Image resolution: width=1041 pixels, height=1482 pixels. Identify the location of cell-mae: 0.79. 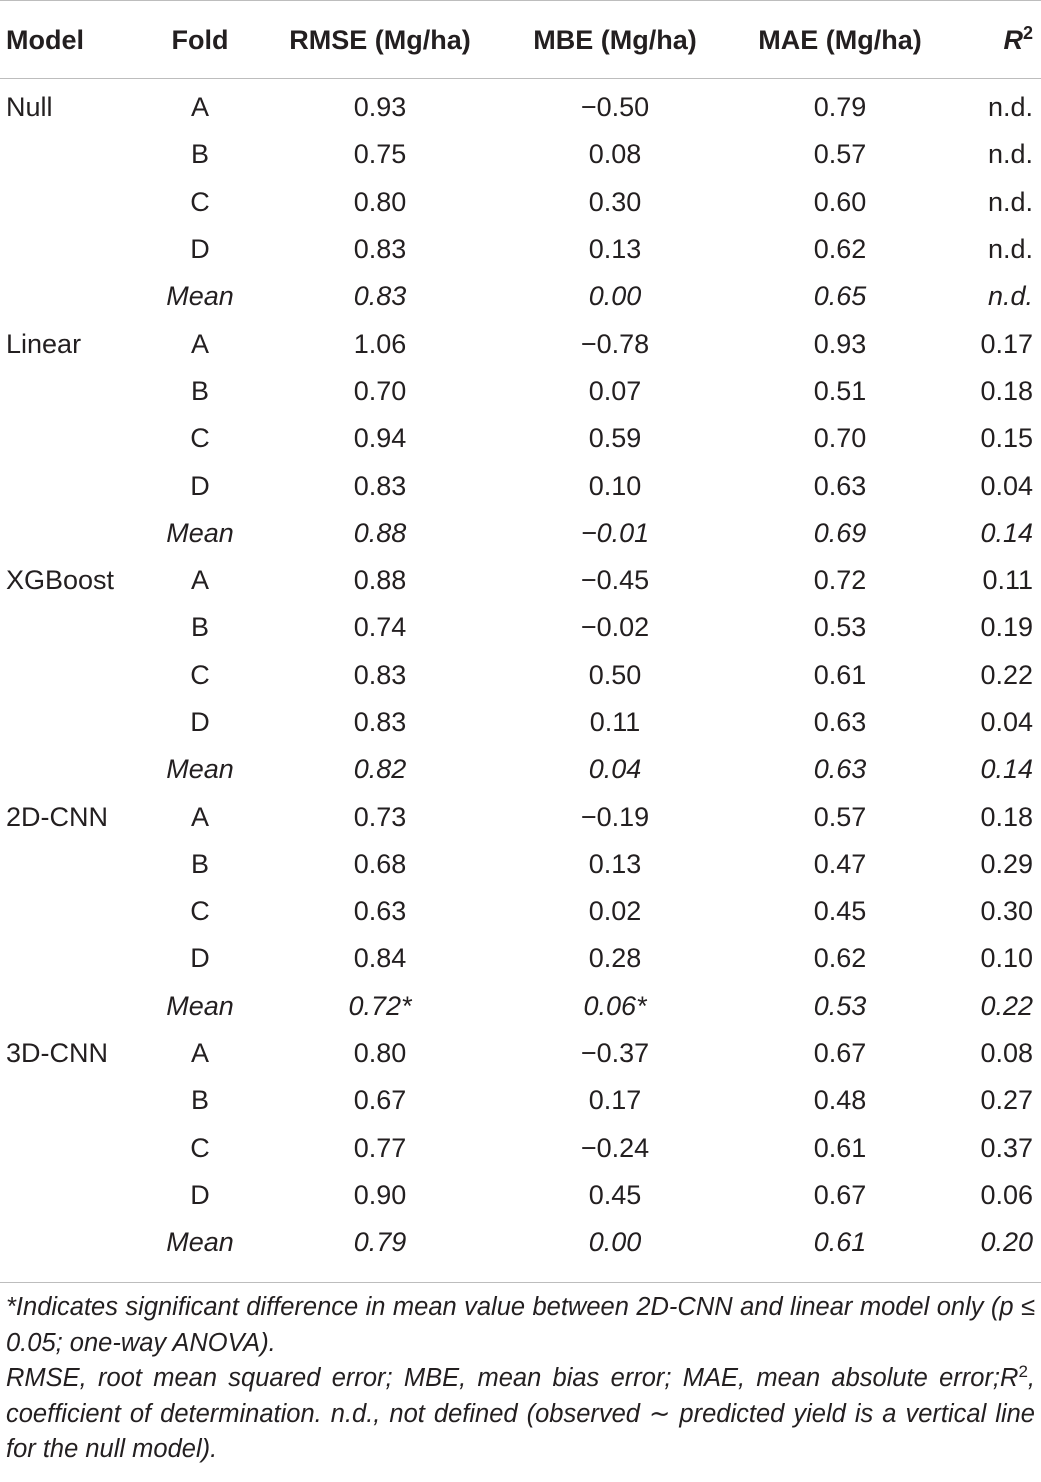
(840, 107).